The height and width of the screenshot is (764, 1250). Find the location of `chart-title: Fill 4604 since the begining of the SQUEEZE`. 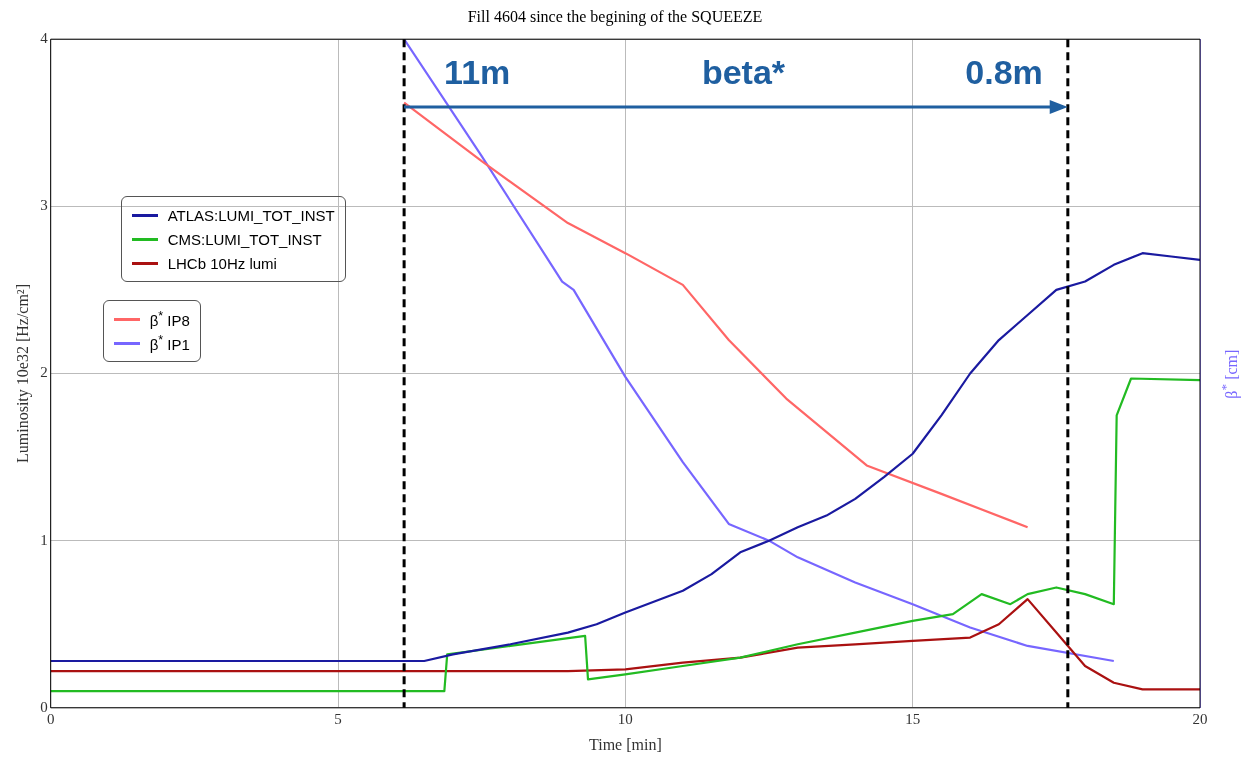

chart-title: Fill 4604 since the begining of the SQUEEZE is located at coordinates (615, 16).